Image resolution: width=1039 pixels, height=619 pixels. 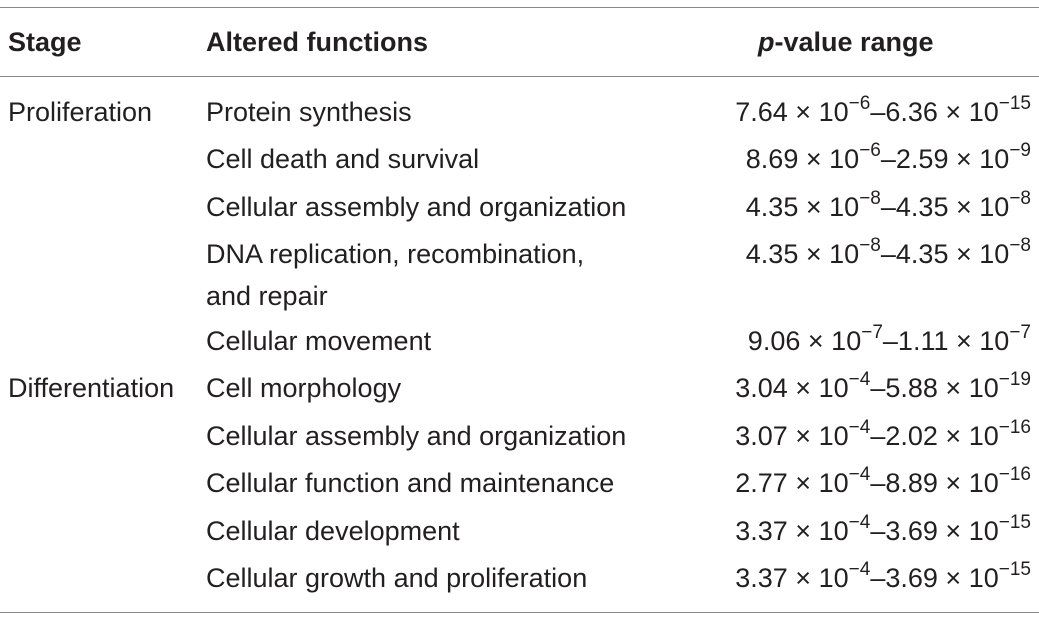 What do you see at coordinates (397, 578) in the screenshot?
I see `cell-function: Cellular growth and proliferation` at bounding box center [397, 578].